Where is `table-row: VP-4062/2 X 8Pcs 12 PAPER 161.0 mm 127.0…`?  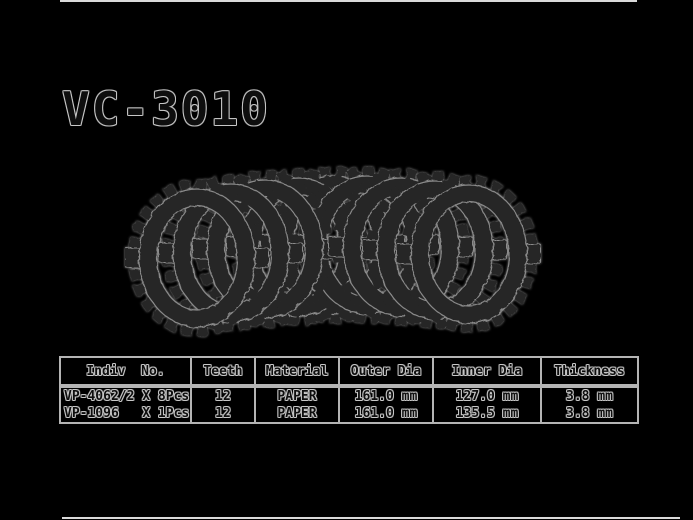
table-row: VP-4062/2 X 8Pcs 12 PAPER 161.0 mm 127.0… is located at coordinates (349, 395).